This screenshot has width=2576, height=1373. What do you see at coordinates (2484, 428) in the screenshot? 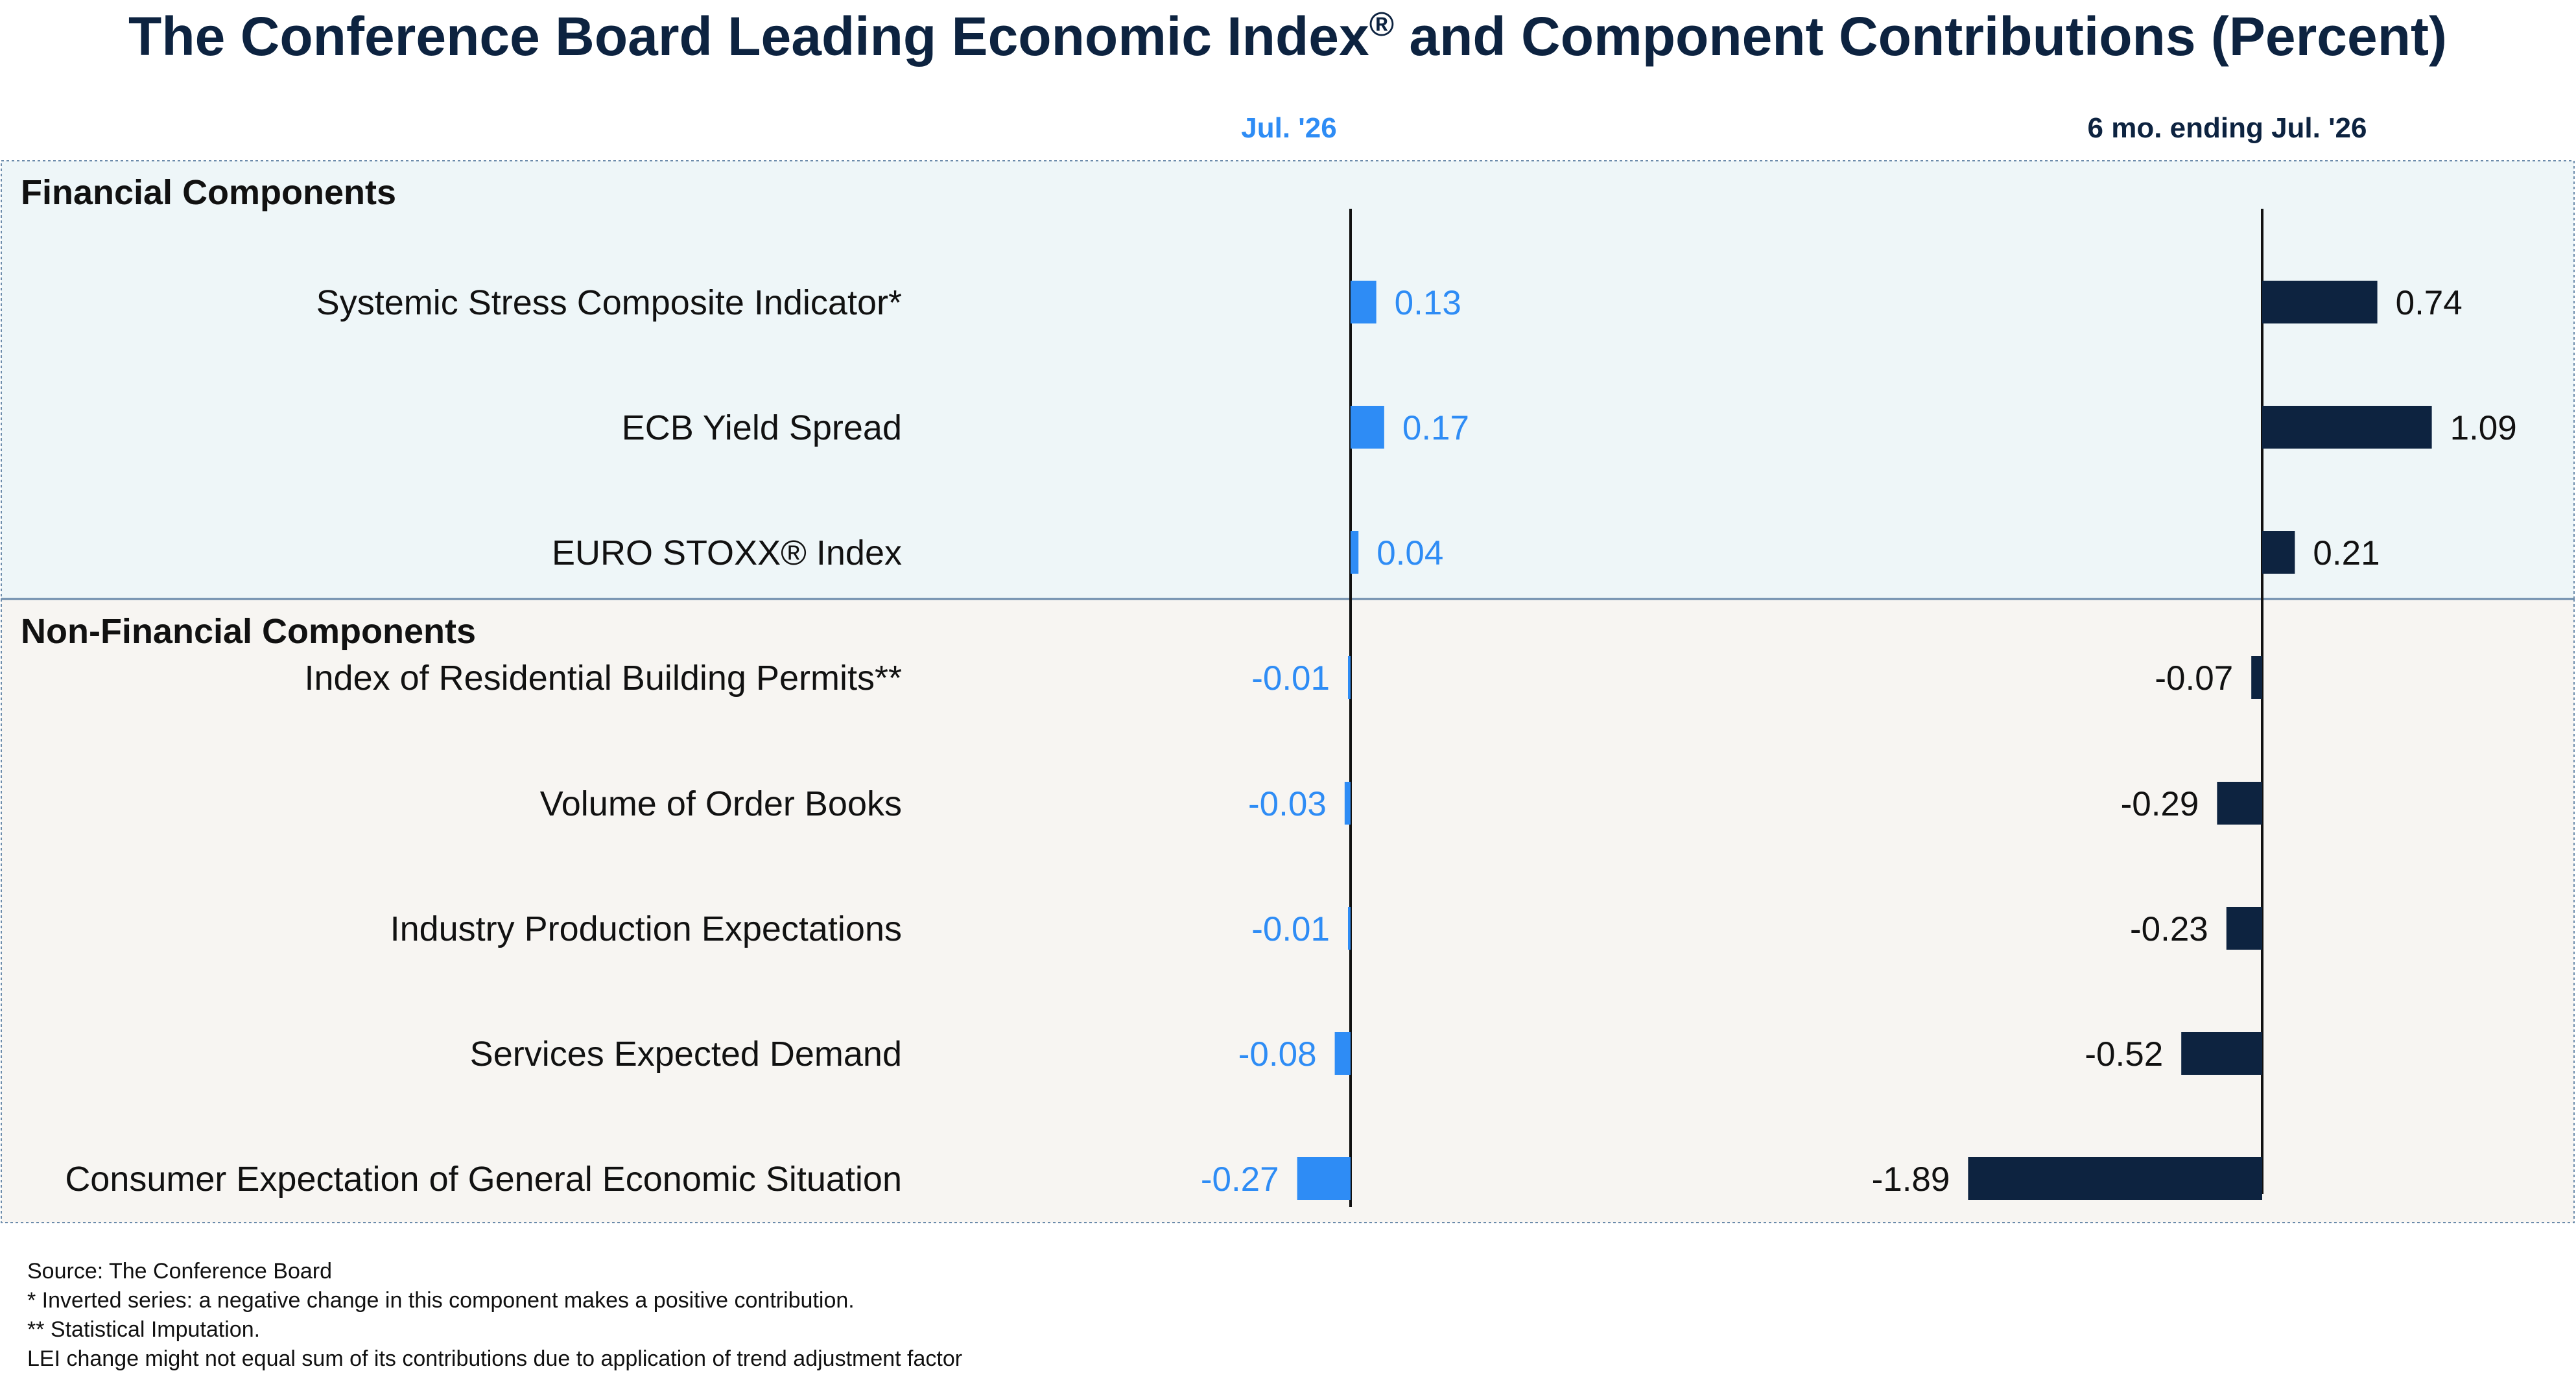
I see `six-month-value-label: 1.09` at bounding box center [2484, 428].